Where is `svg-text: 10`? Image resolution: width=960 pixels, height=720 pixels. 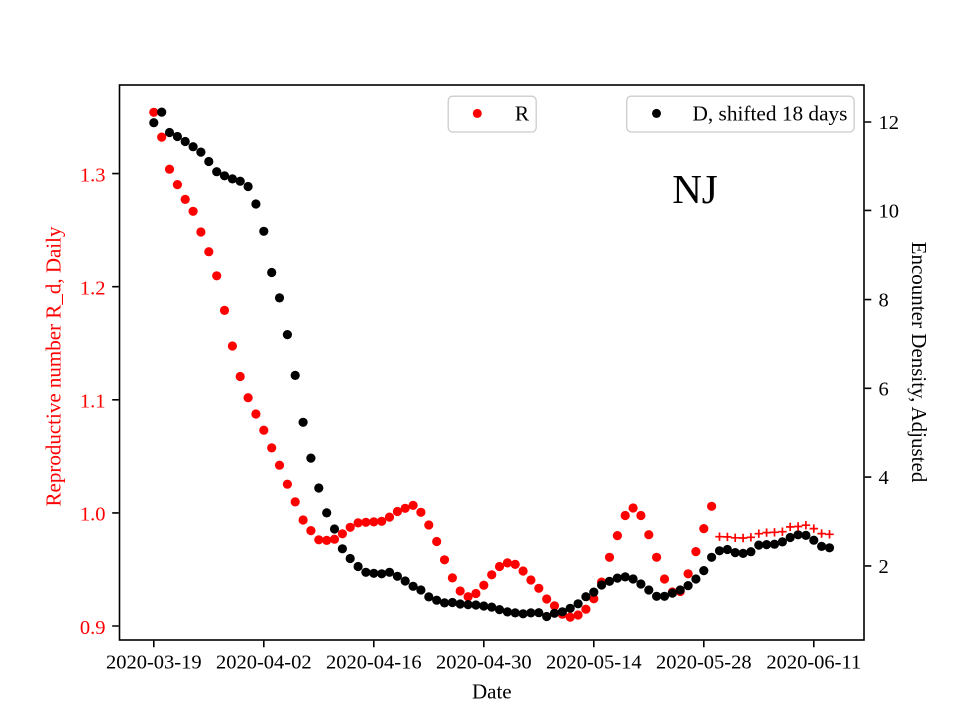 svg-text: 10 is located at coordinates (889, 211).